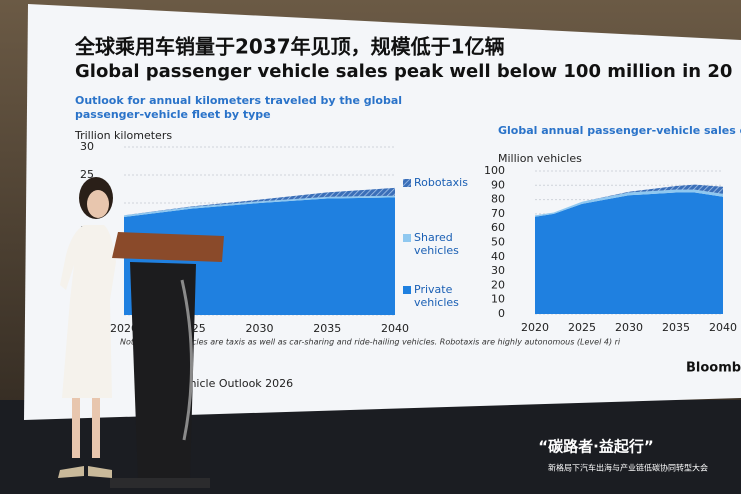 This screenshot has height=494, width=741. I want to click on legend-label: Private vehicles, so click(436, 296).